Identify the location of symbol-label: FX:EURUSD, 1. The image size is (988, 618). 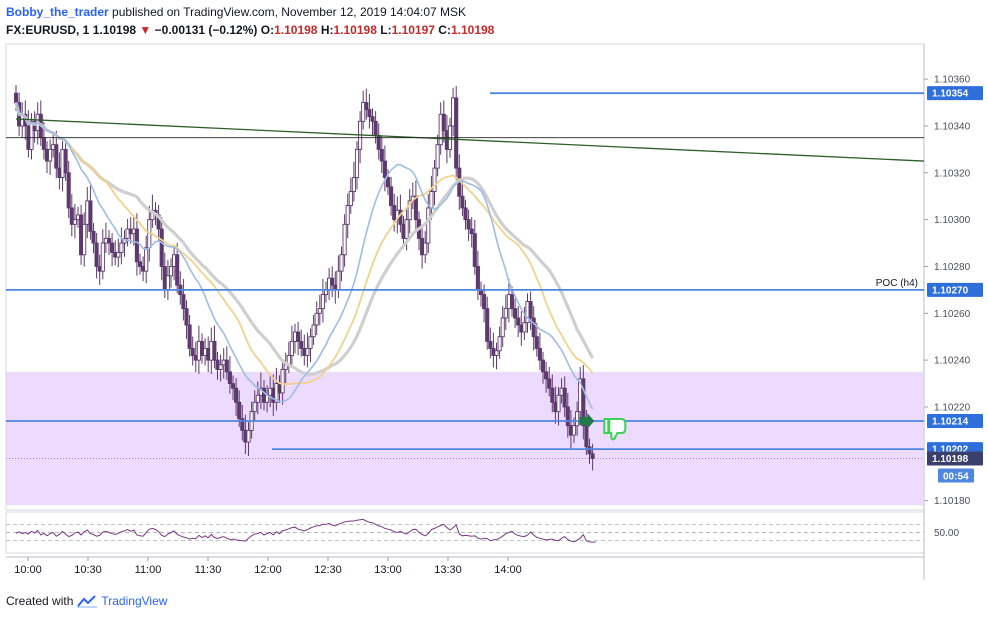
(48, 30).